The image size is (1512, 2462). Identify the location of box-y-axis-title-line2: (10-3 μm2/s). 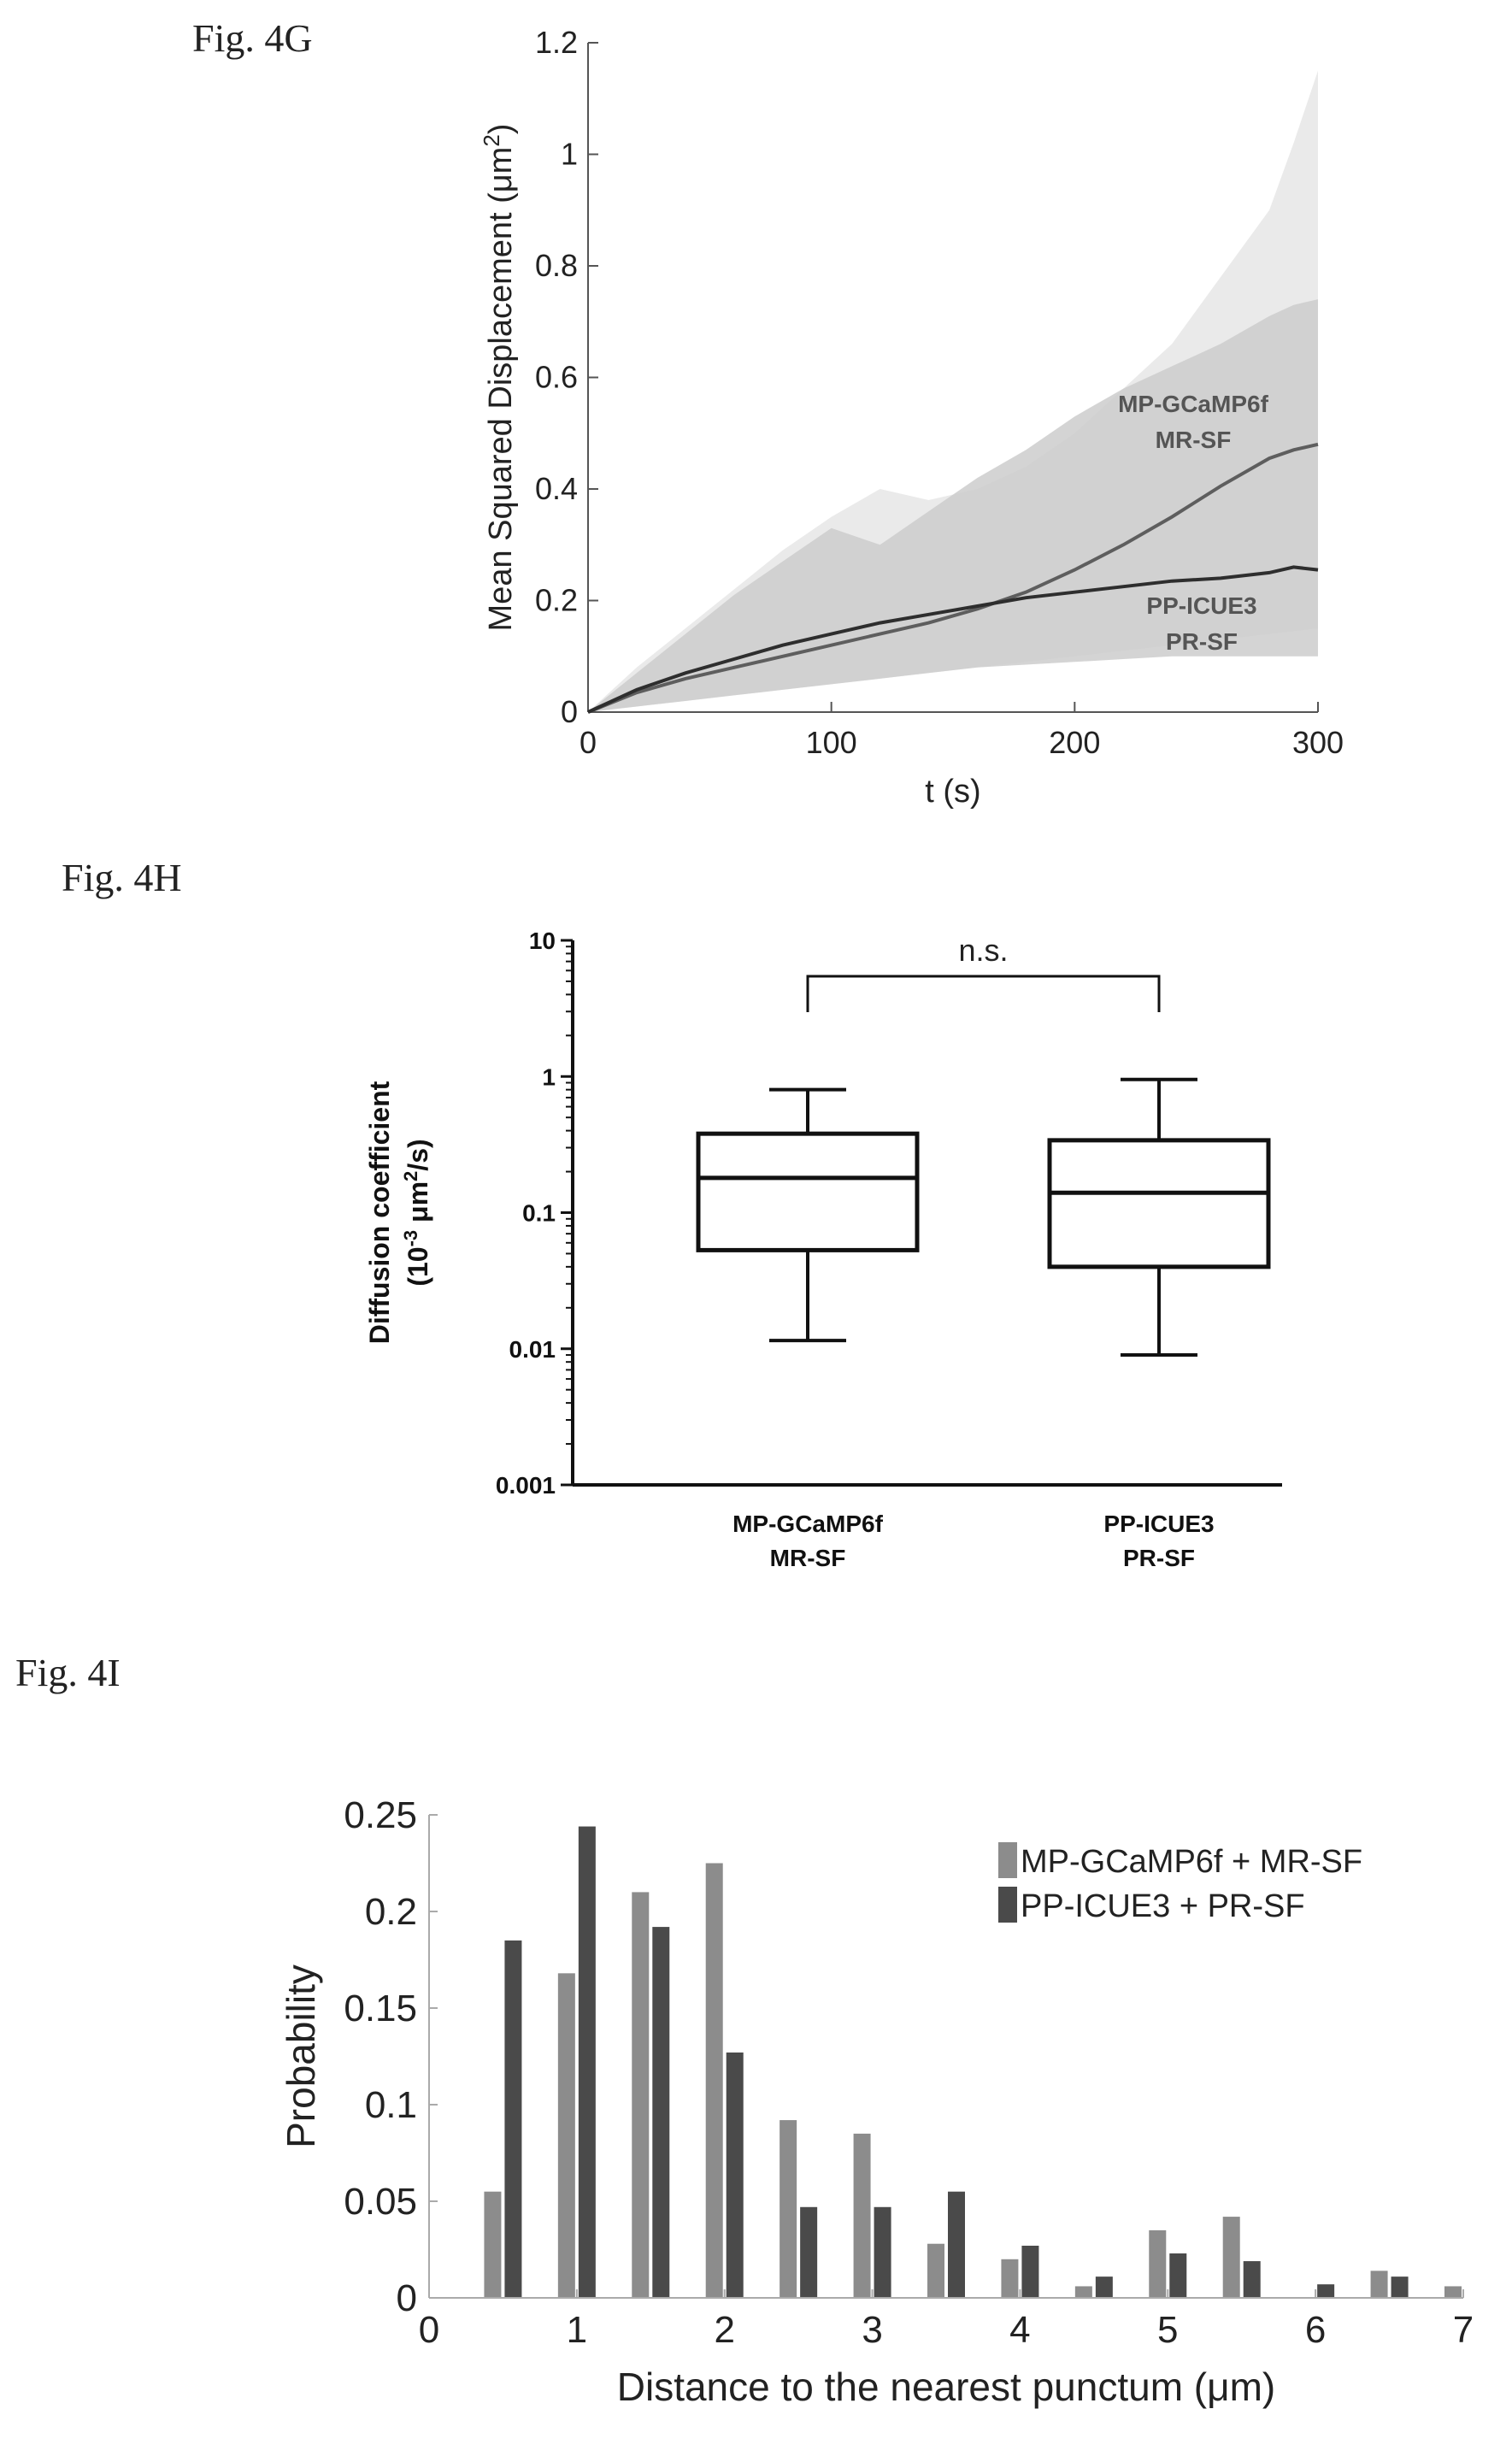
(416, 1212).